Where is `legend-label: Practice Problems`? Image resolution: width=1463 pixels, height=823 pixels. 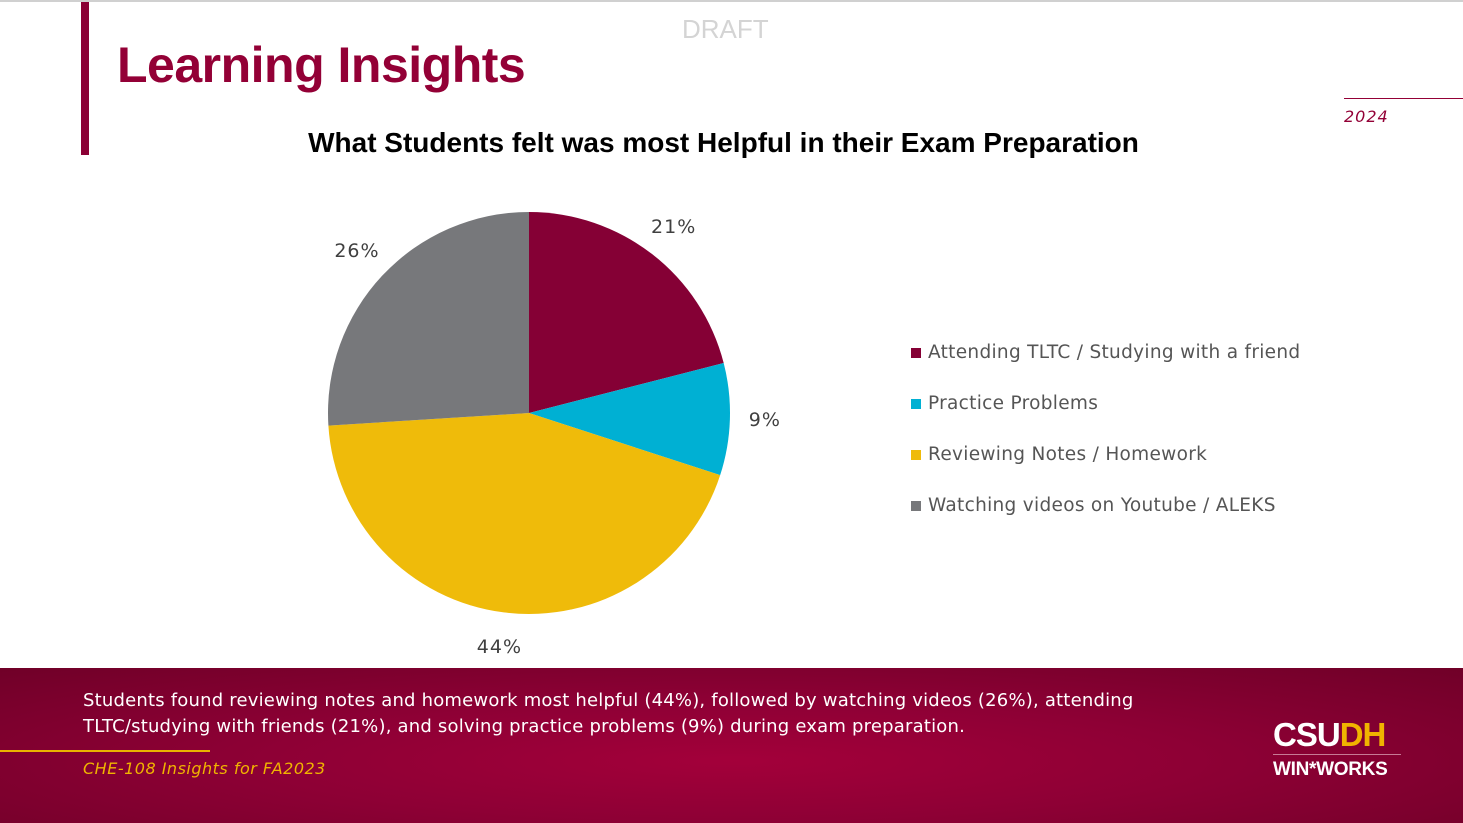
legend-label: Practice Problems is located at coordinates (1013, 403).